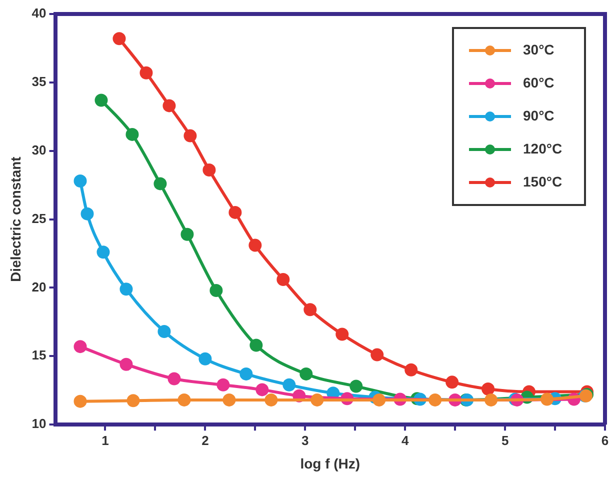 The image size is (613, 477). Describe the element at coordinates (105, 440) in the screenshot. I see `x-tick-label: 1` at that location.